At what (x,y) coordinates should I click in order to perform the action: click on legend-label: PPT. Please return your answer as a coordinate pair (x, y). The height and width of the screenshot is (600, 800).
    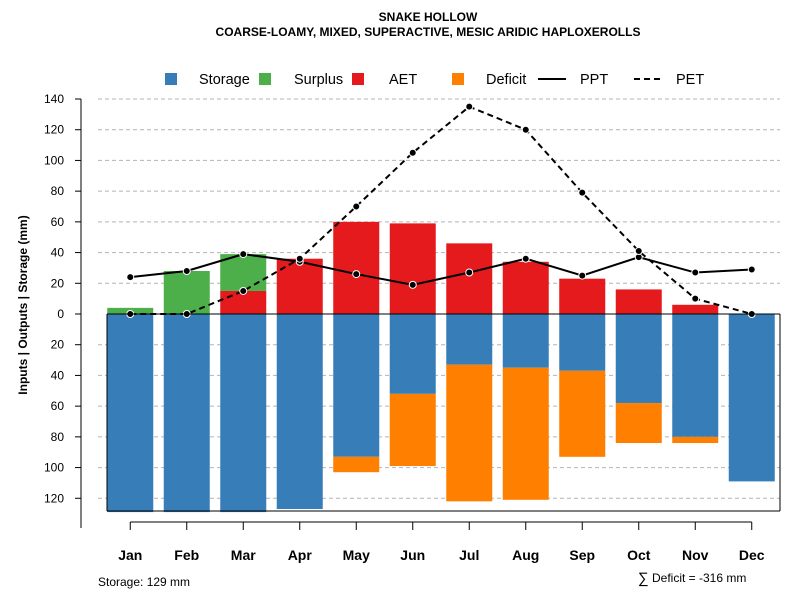
    Looking at the image, I should click on (594, 80).